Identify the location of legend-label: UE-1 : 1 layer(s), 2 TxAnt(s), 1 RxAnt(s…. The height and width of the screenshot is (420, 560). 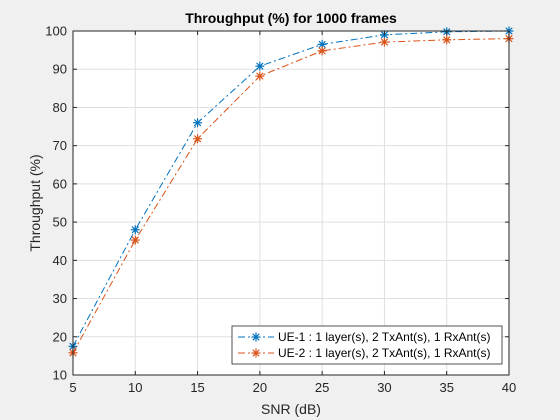
(384, 337).